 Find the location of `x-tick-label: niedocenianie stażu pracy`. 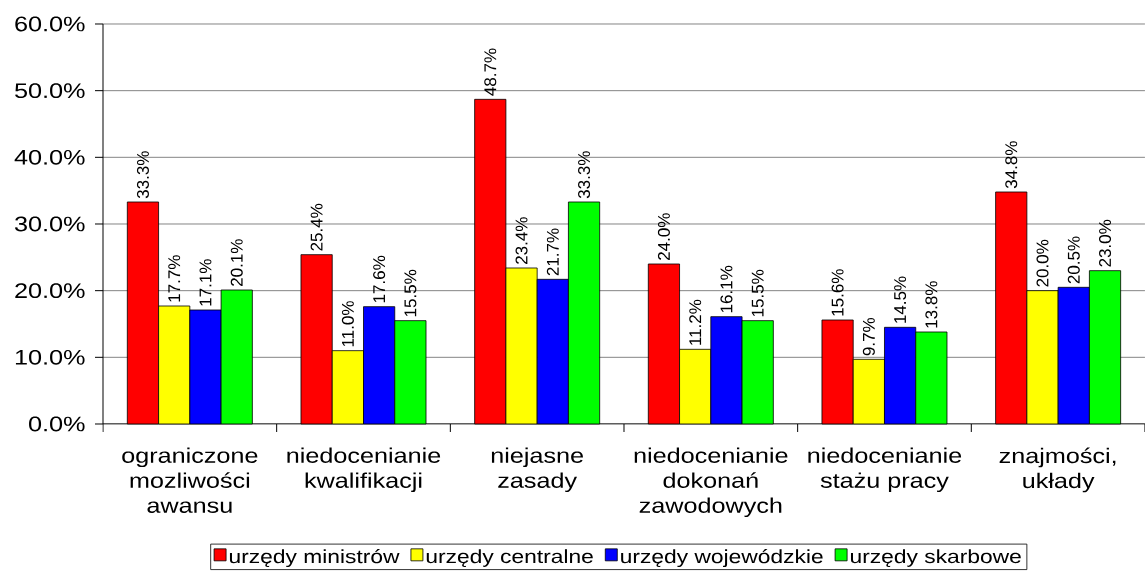

x-tick-label: niedocenianie stażu pracy is located at coordinates (885, 470).